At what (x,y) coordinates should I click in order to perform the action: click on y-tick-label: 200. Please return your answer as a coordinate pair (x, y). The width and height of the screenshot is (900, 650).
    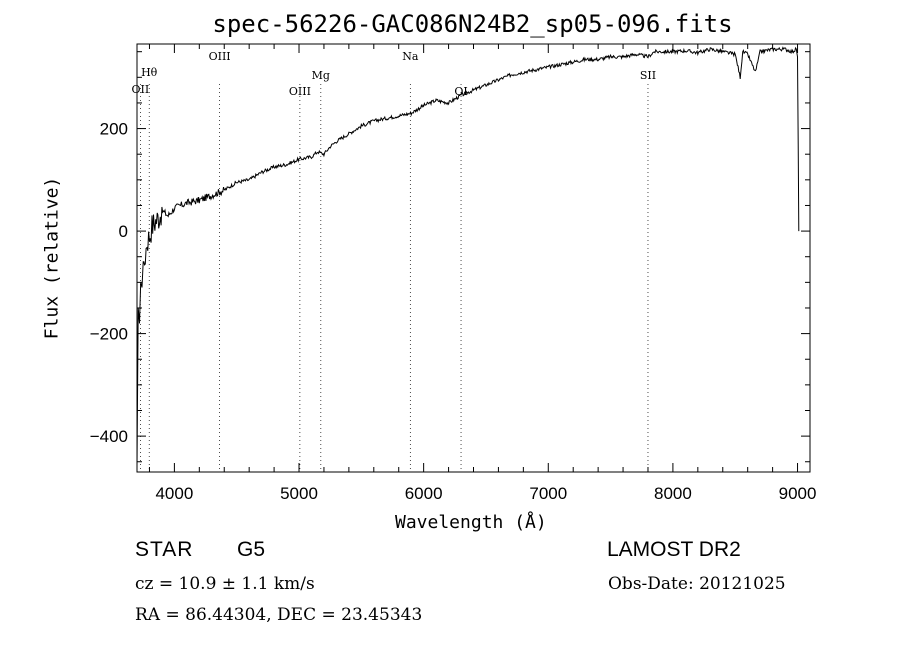
    Looking at the image, I should click on (114, 129).